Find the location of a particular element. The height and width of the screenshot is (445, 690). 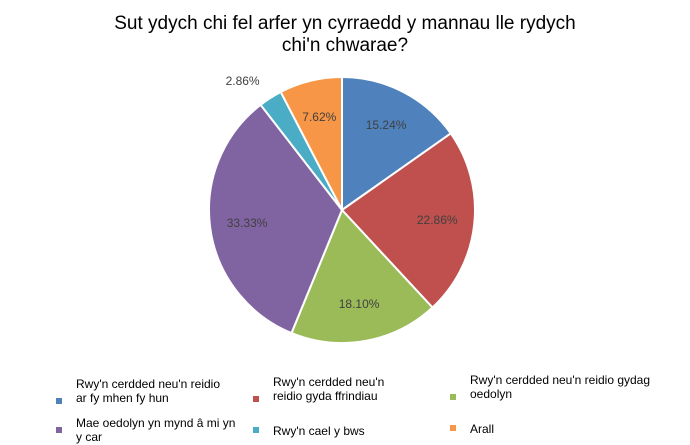

slice-value-label-car: 33.33% is located at coordinates (247, 223).